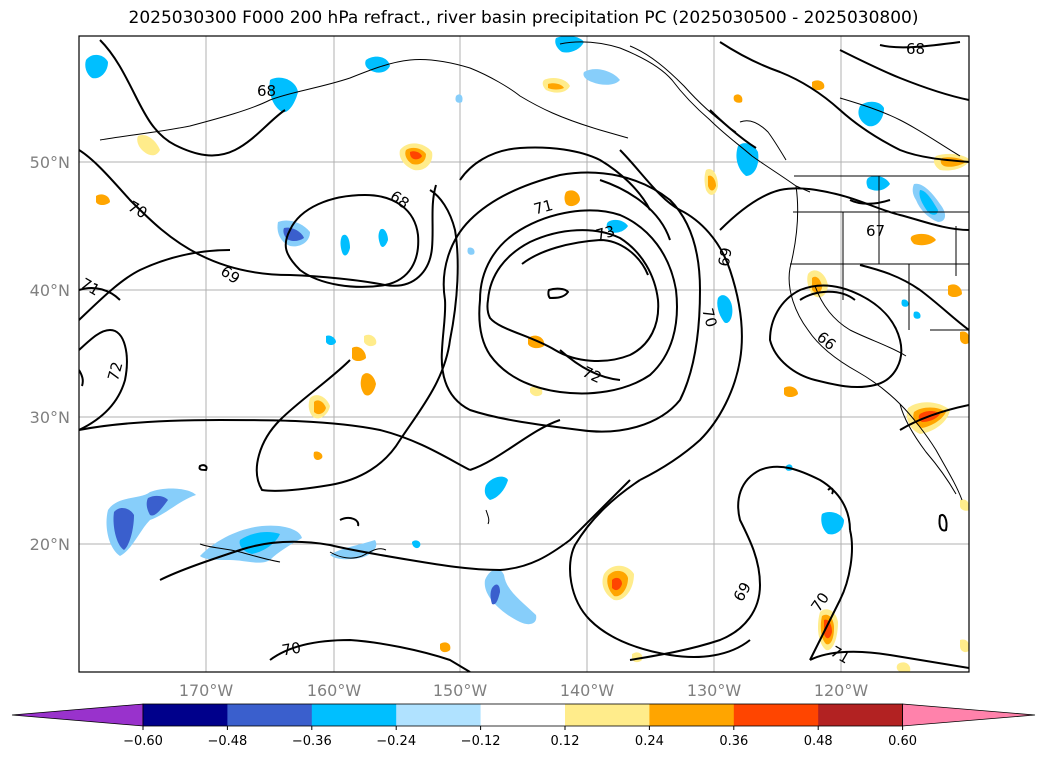 The image size is (1047, 765). I want to click on colorbar-tick-label: 0.24, so click(649, 741).